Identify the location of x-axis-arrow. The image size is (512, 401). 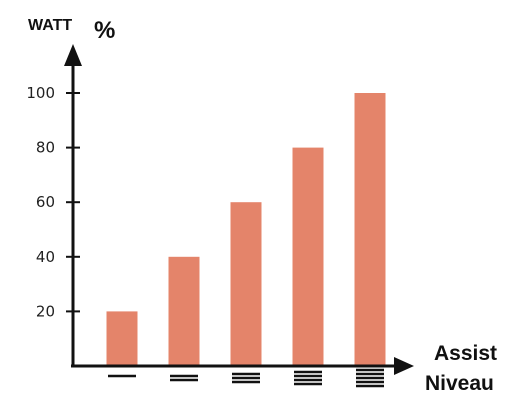
(404, 366).